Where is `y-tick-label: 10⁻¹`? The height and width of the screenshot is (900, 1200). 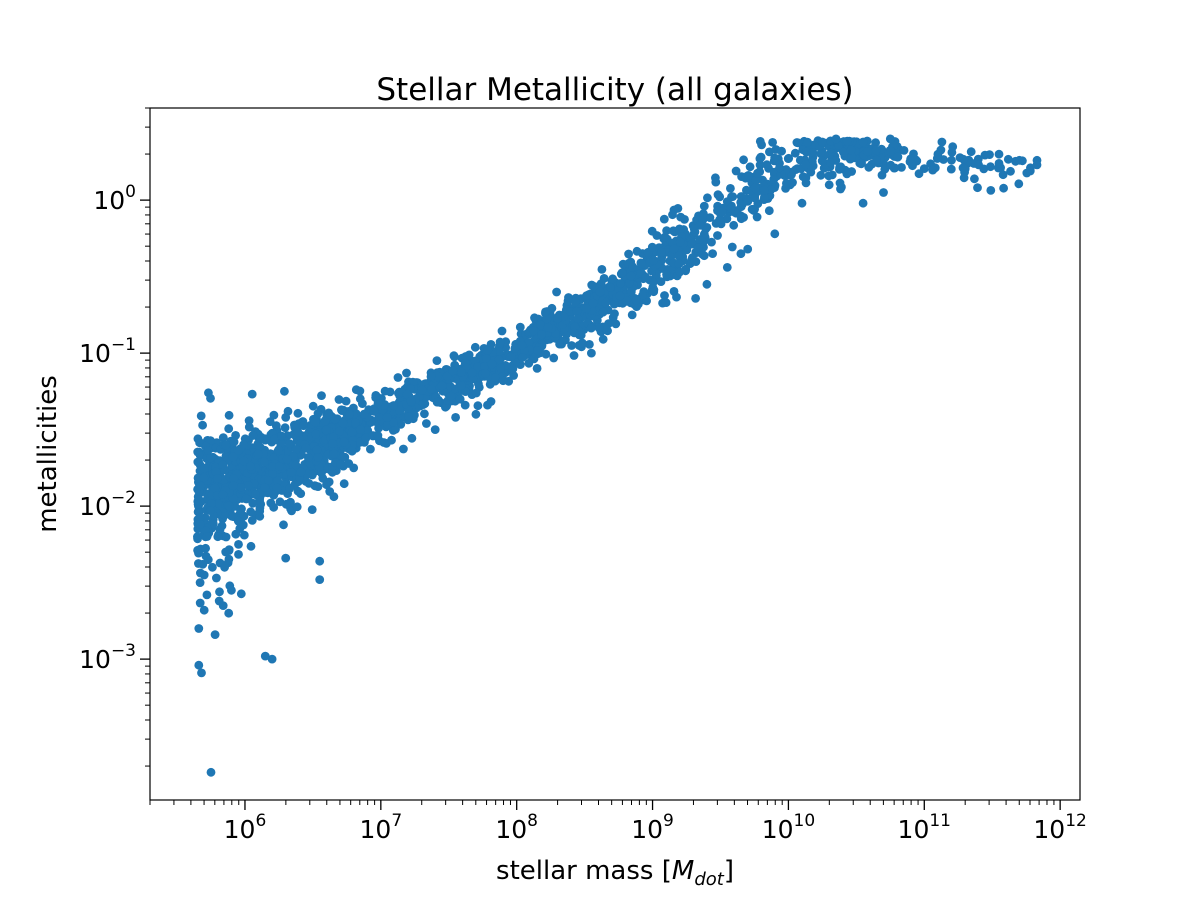
y-tick-label: 10⁻¹ is located at coordinates (107, 351).